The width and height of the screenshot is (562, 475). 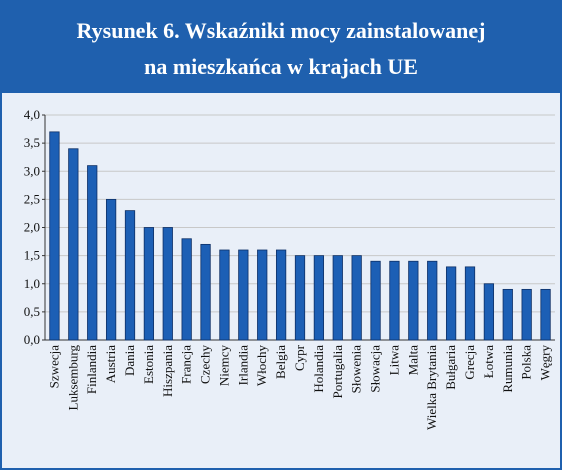 I want to click on chart-title: Rysunek 6. Wskaźniki mocy zainstalowanej, so click(x=281, y=30).